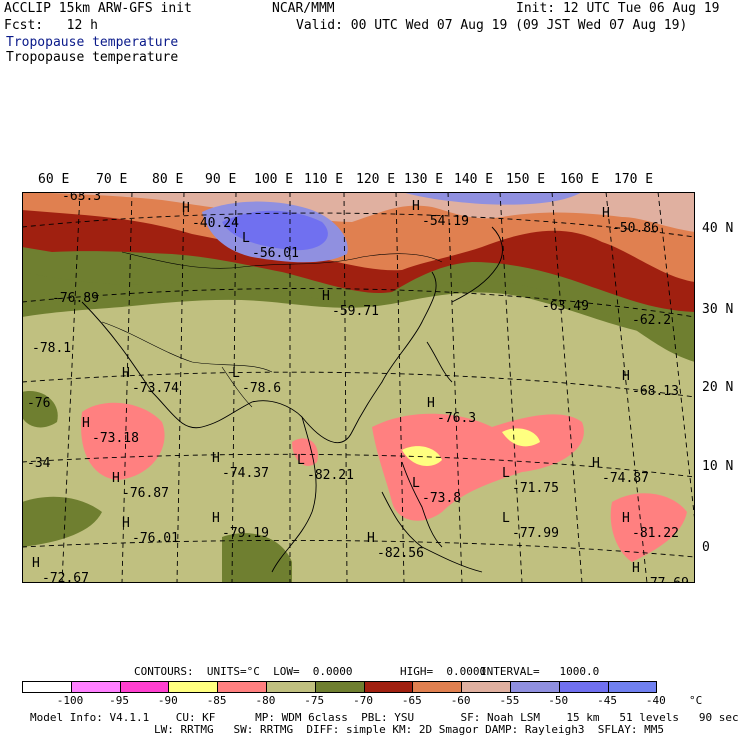 This screenshot has width=740, height=740. I want to click on extremum-value: -74.37, so click(245, 473).